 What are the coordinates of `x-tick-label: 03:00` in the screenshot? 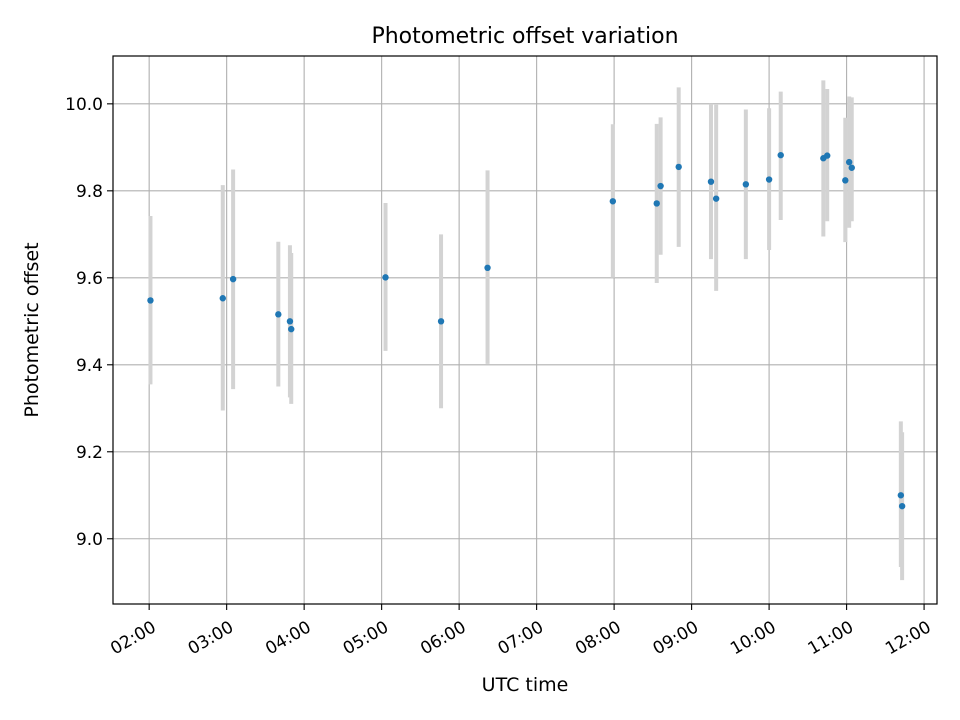 It's located at (211, 638).